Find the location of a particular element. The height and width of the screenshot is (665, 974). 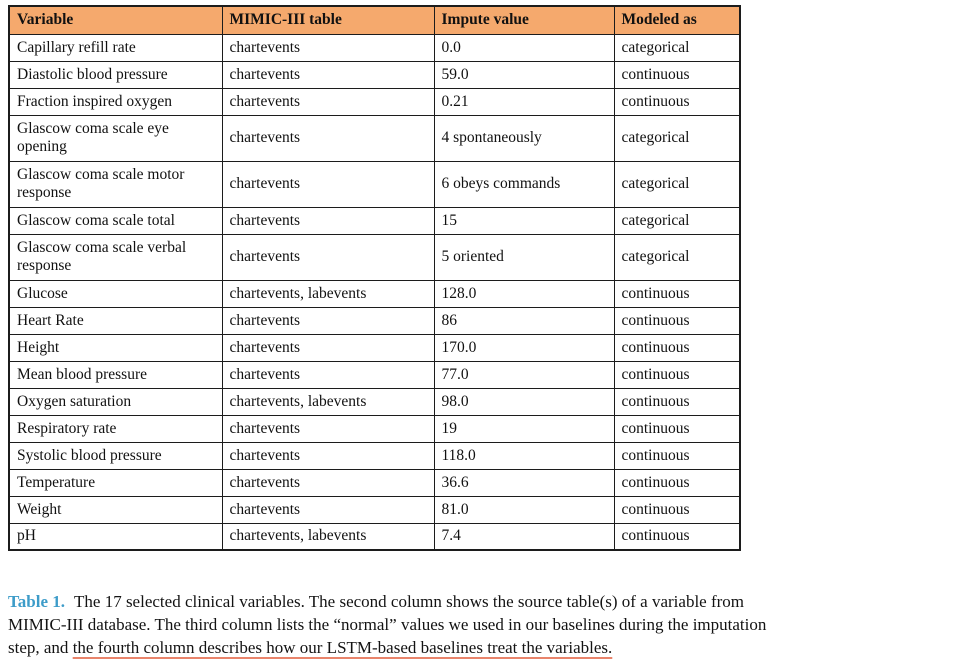

cell-impute: 36.6 is located at coordinates (524, 482).